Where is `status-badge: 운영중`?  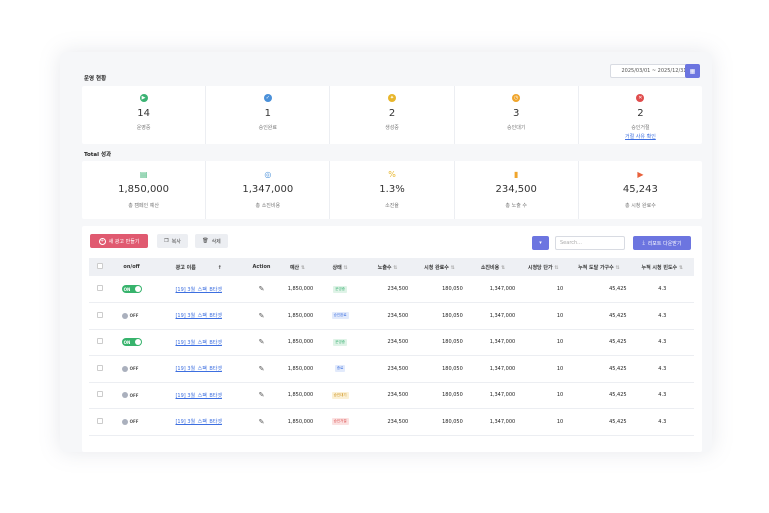
status-badge: 운영중 is located at coordinates (340, 342).